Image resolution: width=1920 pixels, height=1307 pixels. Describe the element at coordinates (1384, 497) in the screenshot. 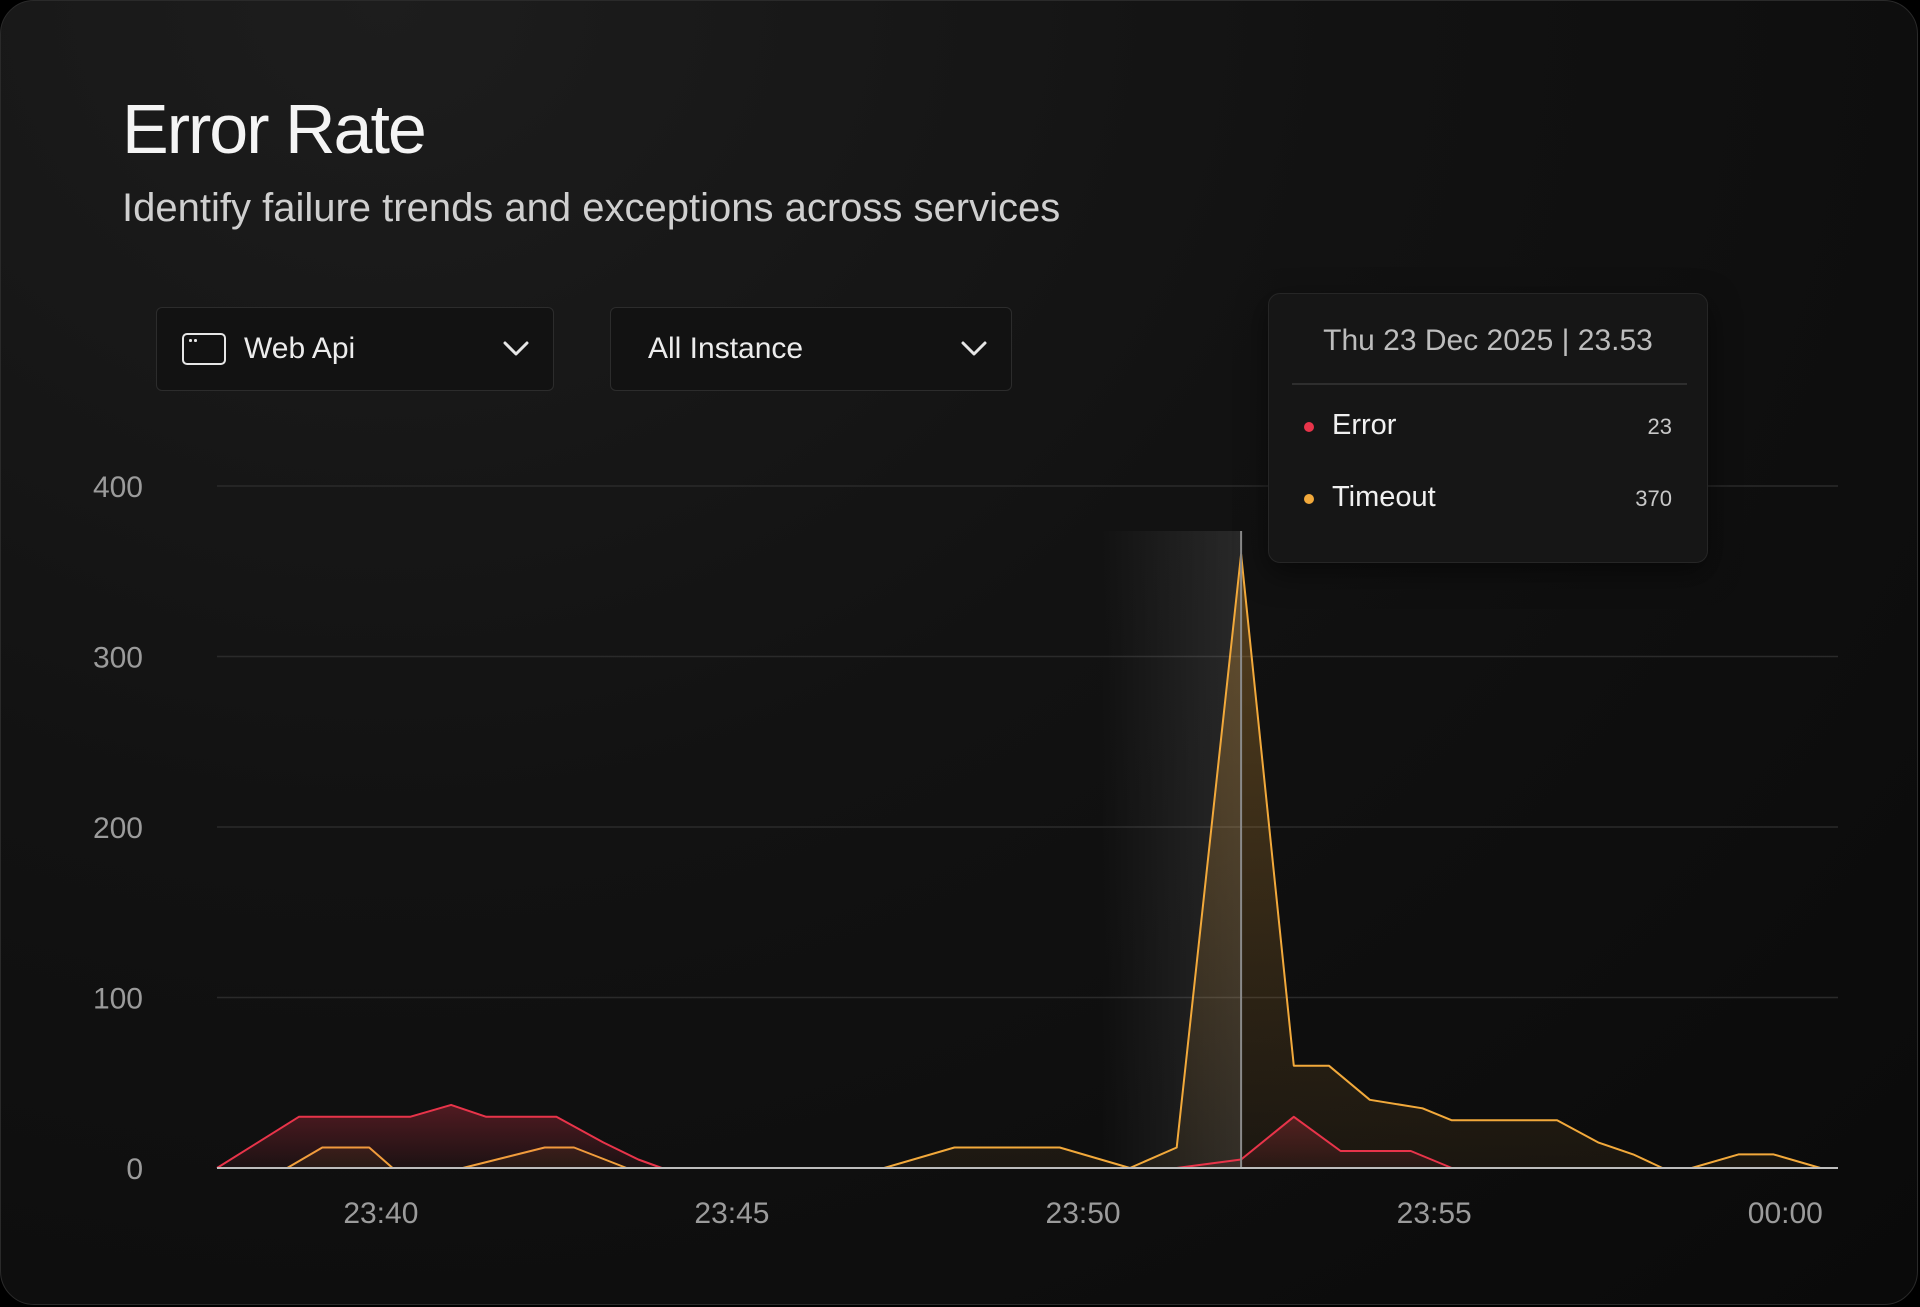

I see `tooltip-label: Timeout` at that location.